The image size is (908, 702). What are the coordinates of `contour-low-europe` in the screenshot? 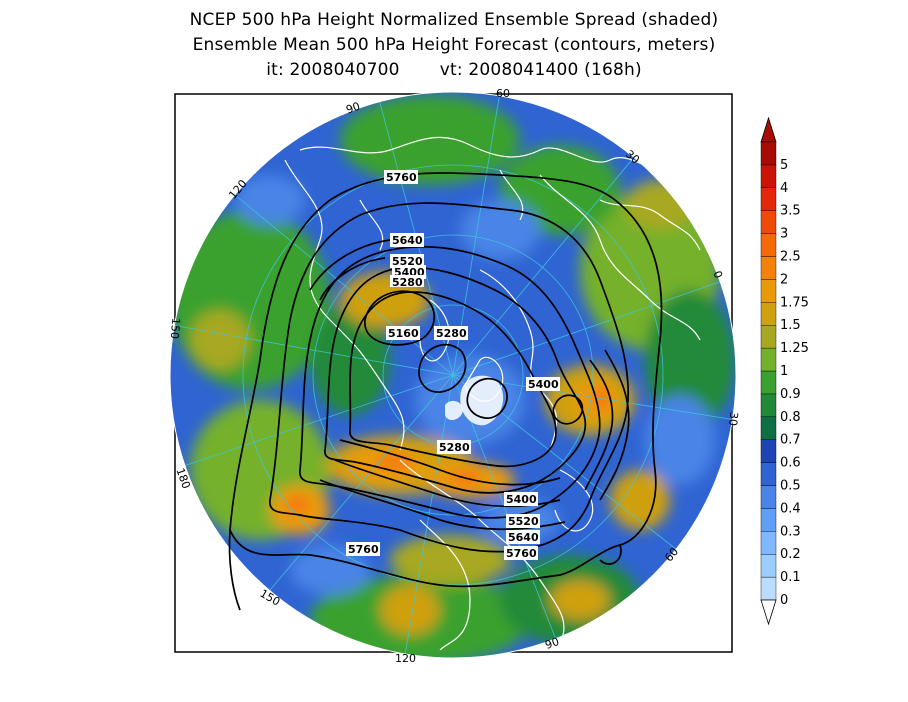 It's located at (568, 409).